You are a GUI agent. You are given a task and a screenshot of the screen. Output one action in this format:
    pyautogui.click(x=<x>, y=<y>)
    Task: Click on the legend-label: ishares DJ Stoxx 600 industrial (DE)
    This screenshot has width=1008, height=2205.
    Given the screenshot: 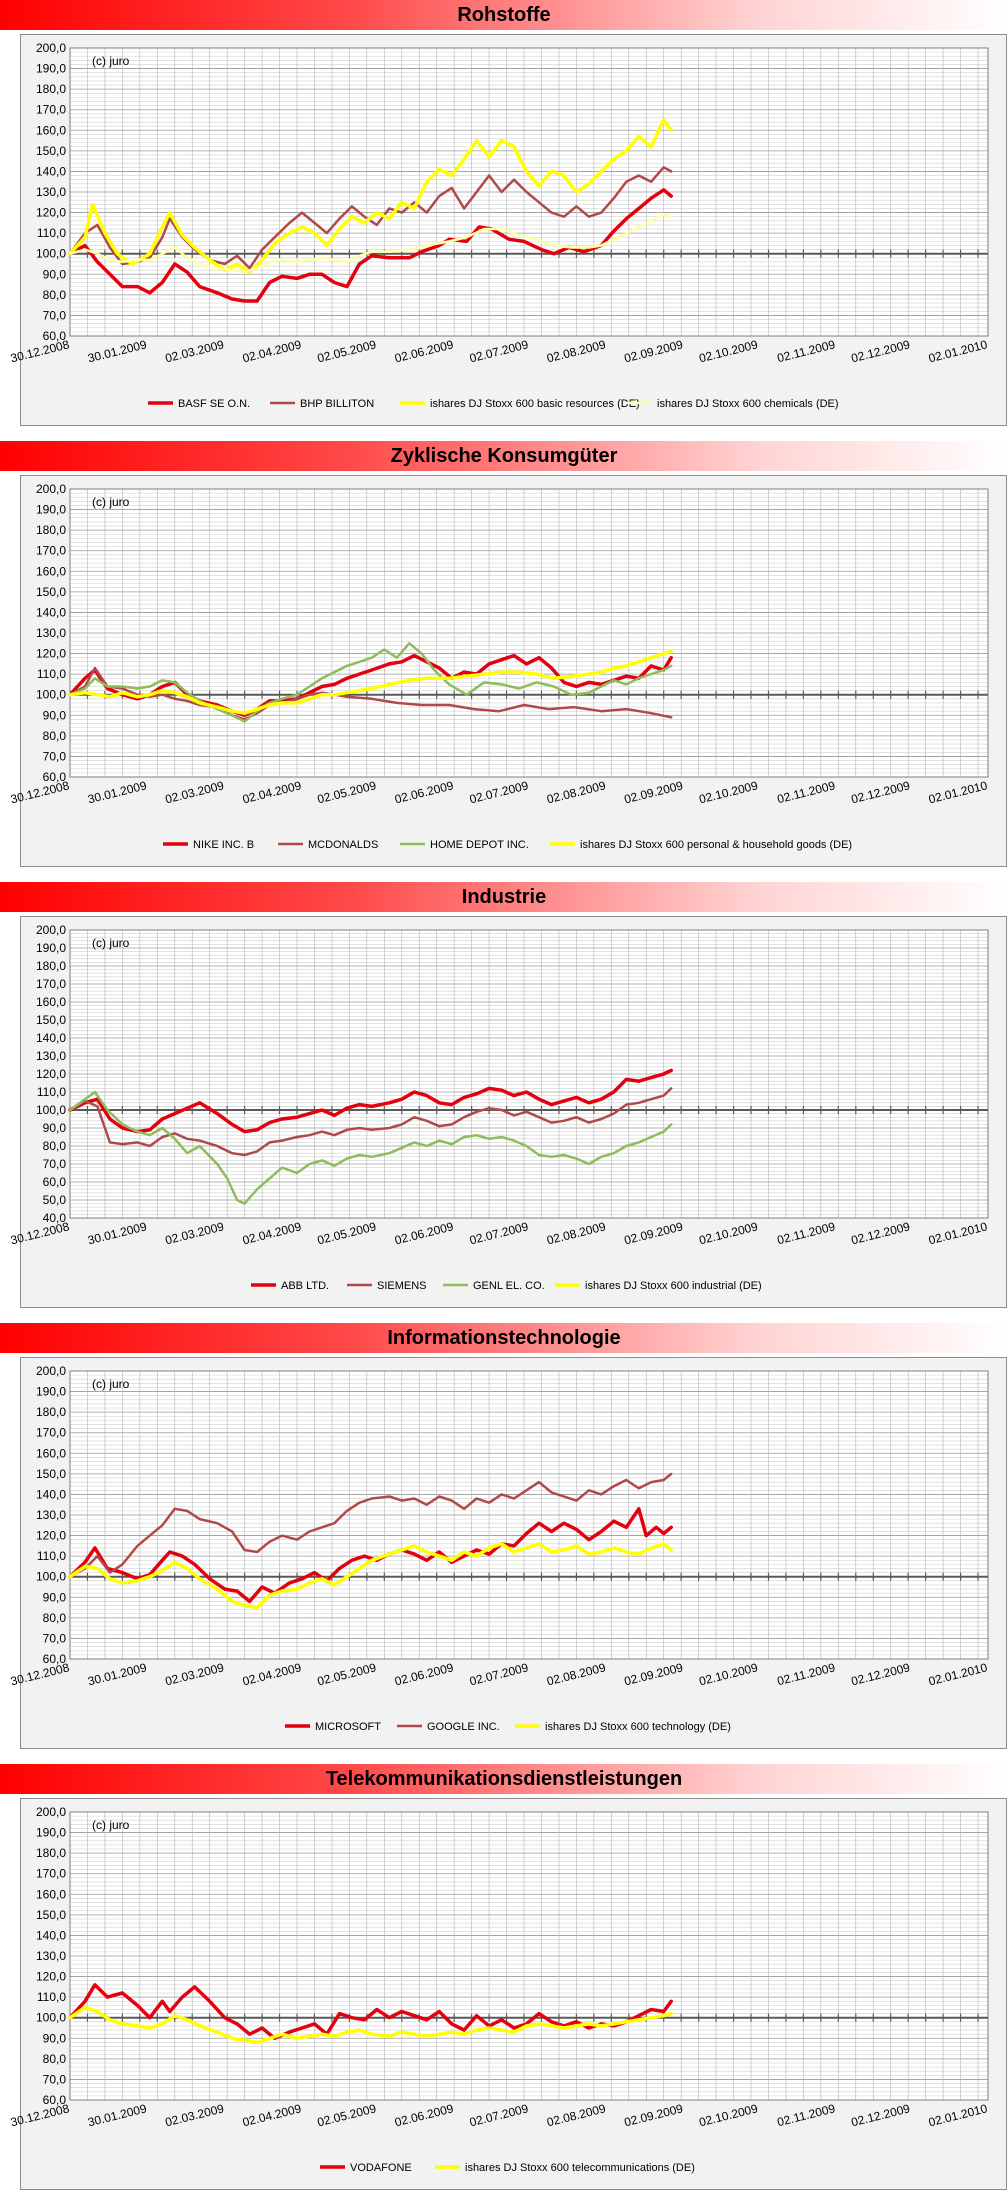 What is the action you would take?
    pyautogui.click(x=673, y=1286)
    